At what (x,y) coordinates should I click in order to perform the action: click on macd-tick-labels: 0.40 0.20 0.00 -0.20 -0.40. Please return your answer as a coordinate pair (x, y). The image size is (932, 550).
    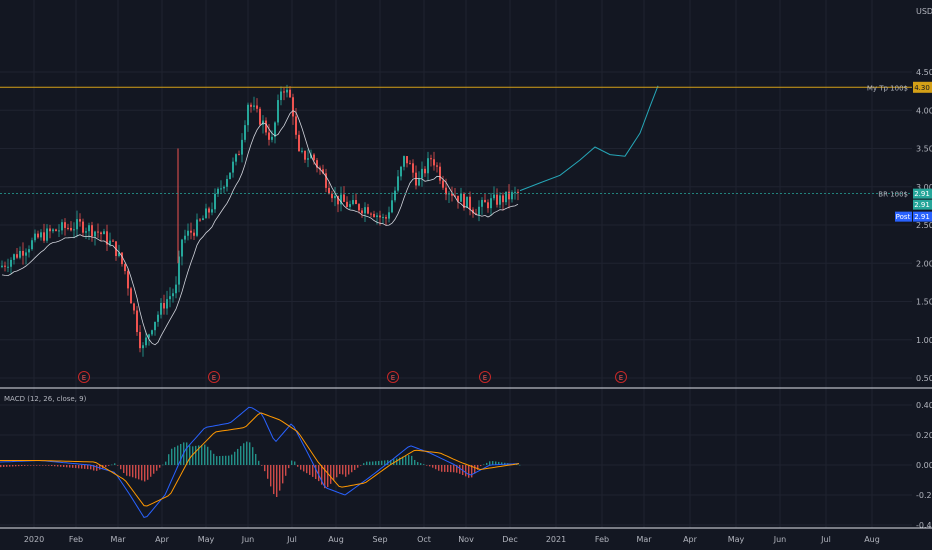
    Looking at the image, I should click on (924, 465).